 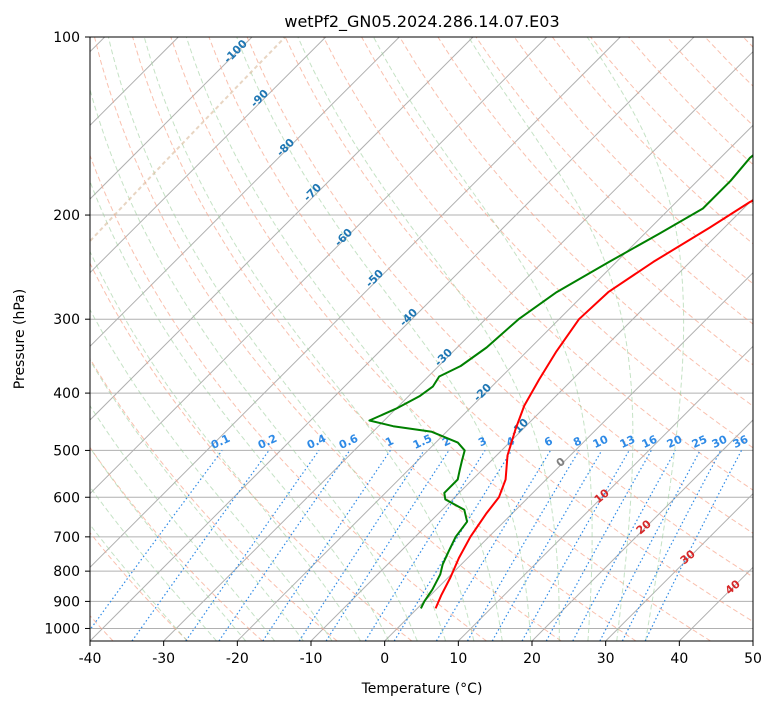 I want to click on y-tick-label: 700, so click(x=66, y=538).